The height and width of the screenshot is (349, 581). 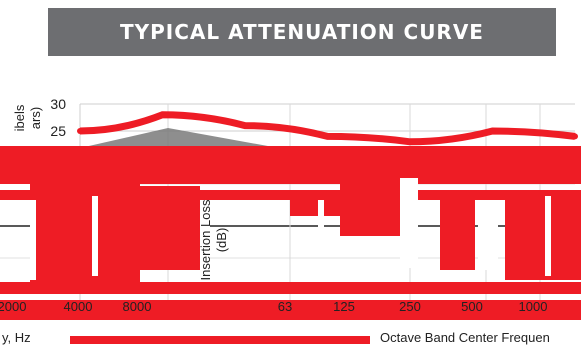 I want to click on y-axis-label-2: ars), so click(x=35, y=118).